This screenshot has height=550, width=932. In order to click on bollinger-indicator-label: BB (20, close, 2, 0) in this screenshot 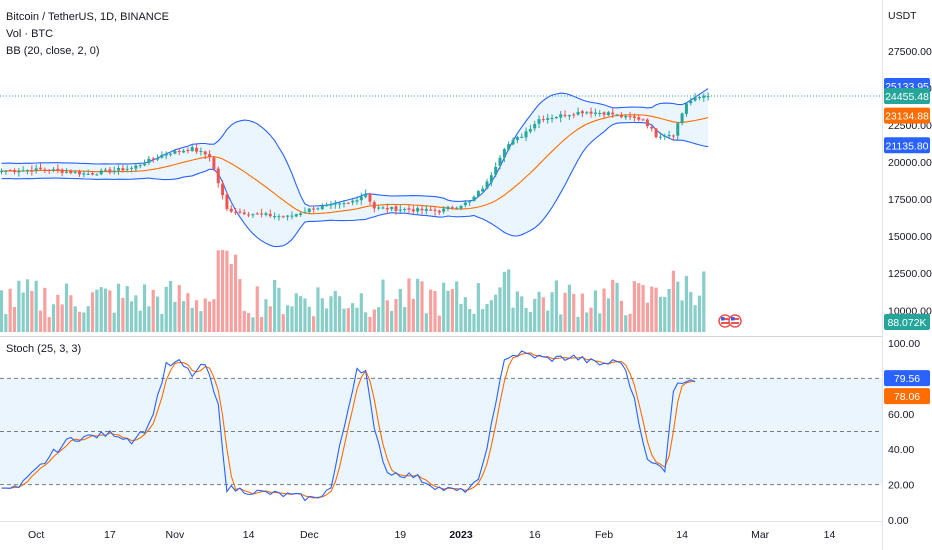, I will do `click(53, 51)`.